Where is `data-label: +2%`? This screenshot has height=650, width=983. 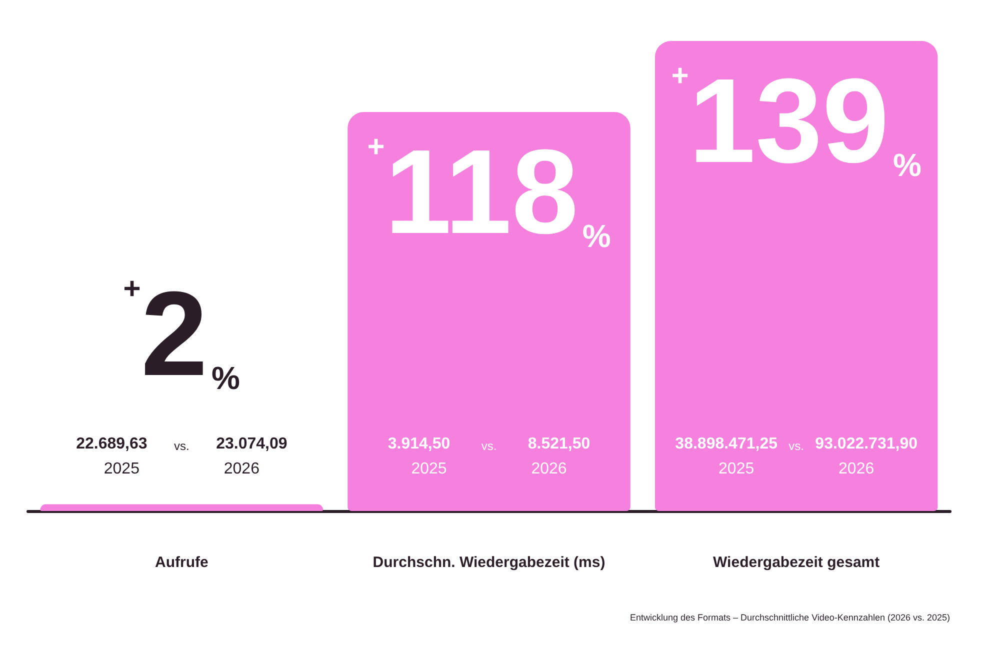 data-label: +2% is located at coordinates (181, 334).